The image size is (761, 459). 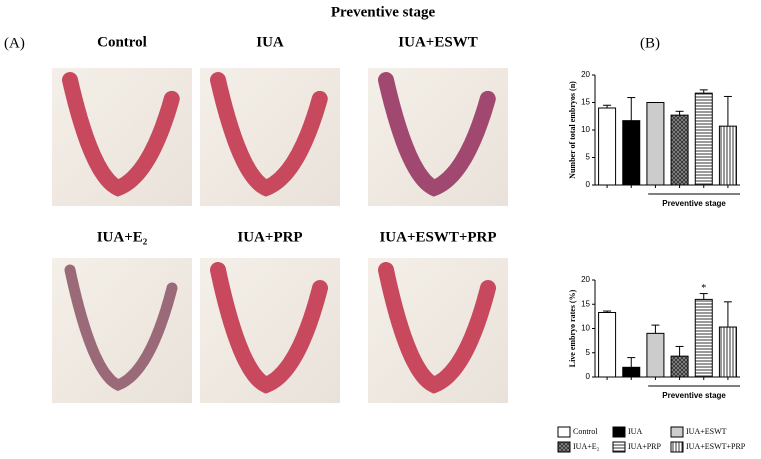 I want to click on y-axis-label: Live embryo rates (%), so click(x=572, y=328).